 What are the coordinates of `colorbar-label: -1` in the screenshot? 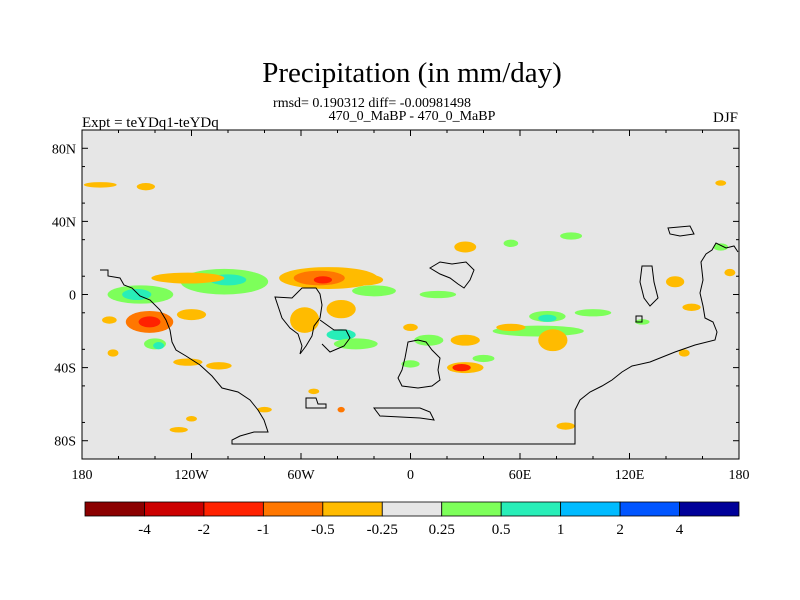 It's located at (263, 530).